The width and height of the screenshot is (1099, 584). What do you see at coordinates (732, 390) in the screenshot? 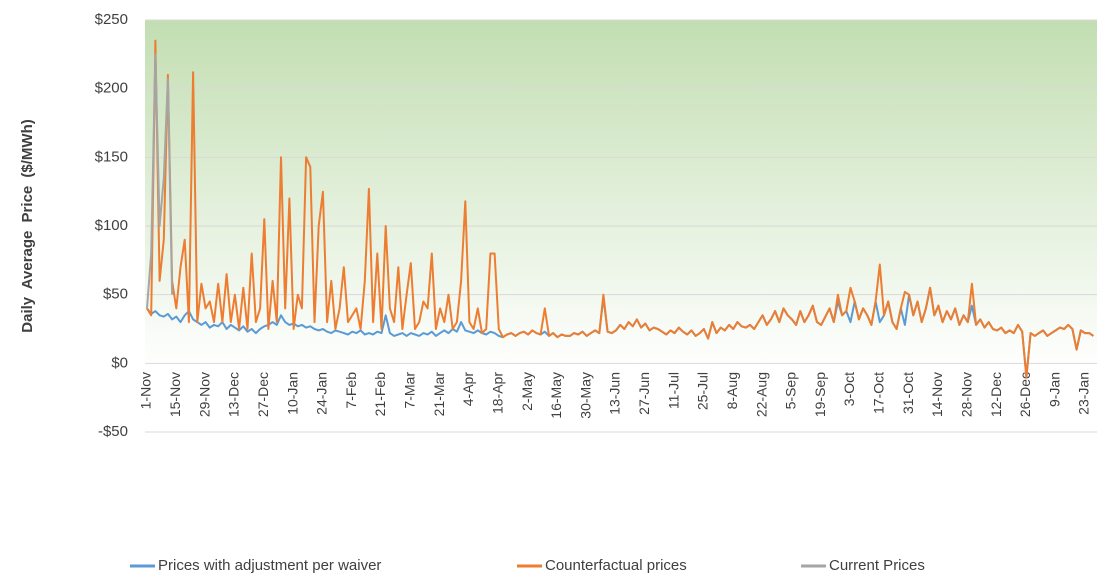
I see `x-tick-label: 8-Aug` at bounding box center [732, 390].